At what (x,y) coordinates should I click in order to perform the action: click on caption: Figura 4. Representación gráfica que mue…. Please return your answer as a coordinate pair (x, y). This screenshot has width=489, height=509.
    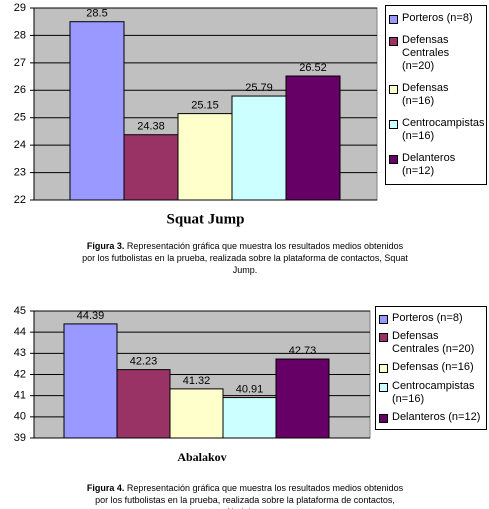
    Looking at the image, I should click on (245, 495).